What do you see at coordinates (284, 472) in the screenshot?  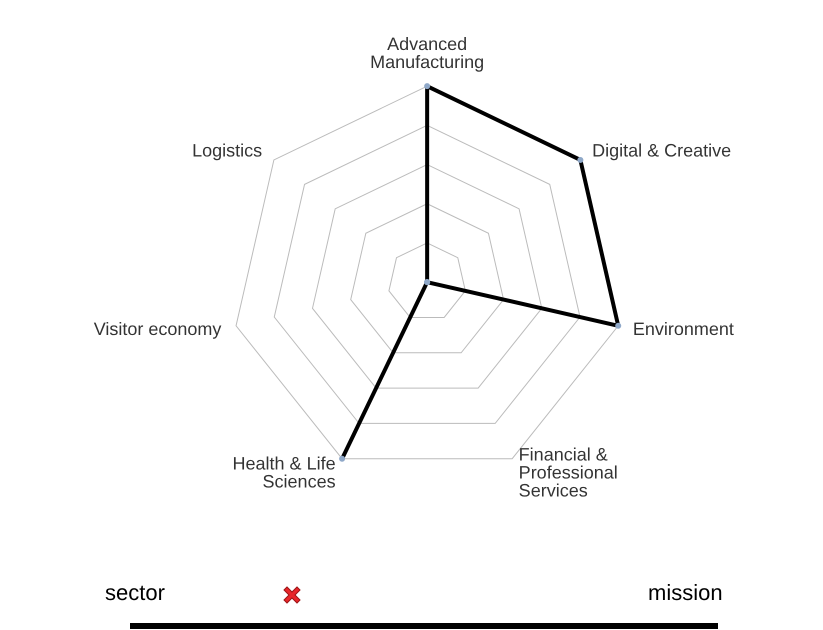 I see `spoke-label: Health & Life Sciences` at bounding box center [284, 472].